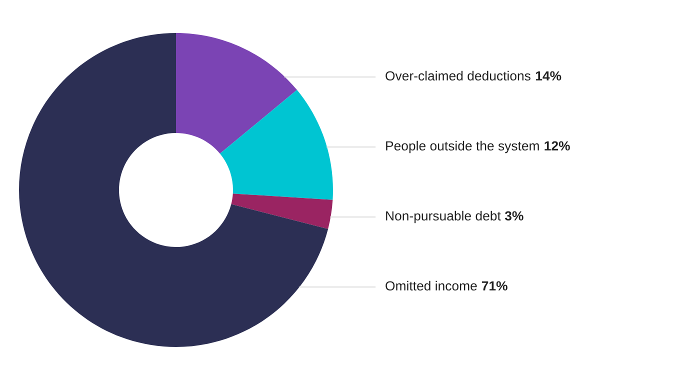 Image resolution: width=689 pixels, height=380 pixels. Describe the element at coordinates (462, 147) in the screenshot. I see `slice-label: People outside the system` at that location.